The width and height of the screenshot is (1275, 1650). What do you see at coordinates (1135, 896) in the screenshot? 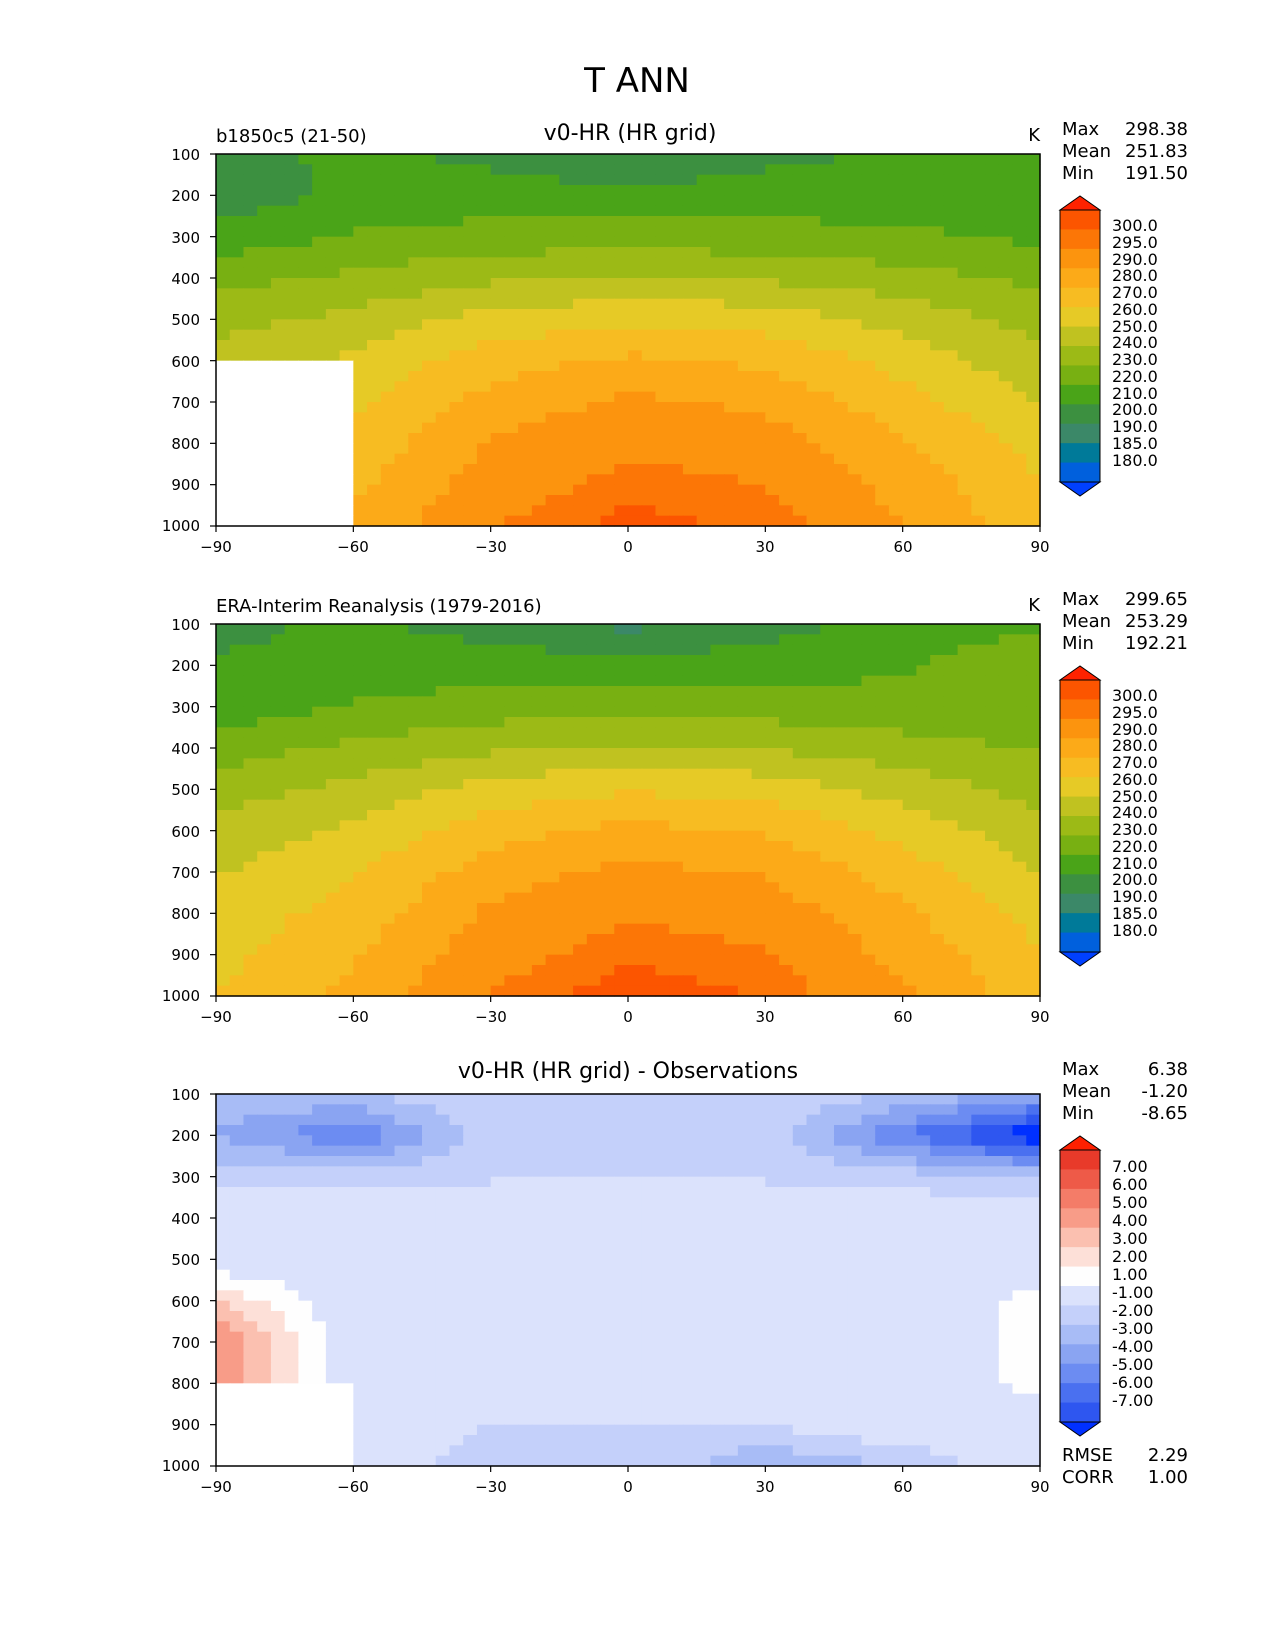
I see `colorbar-tick-label: 190.0` at bounding box center [1135, 896].